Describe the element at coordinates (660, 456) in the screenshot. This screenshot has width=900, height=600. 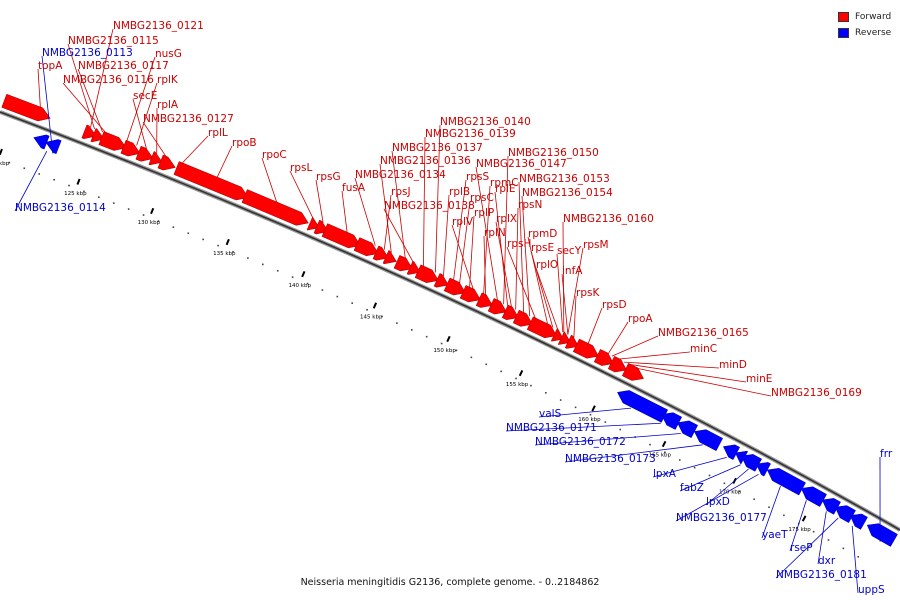
I see `tick-label: 165 kbp` at that location.